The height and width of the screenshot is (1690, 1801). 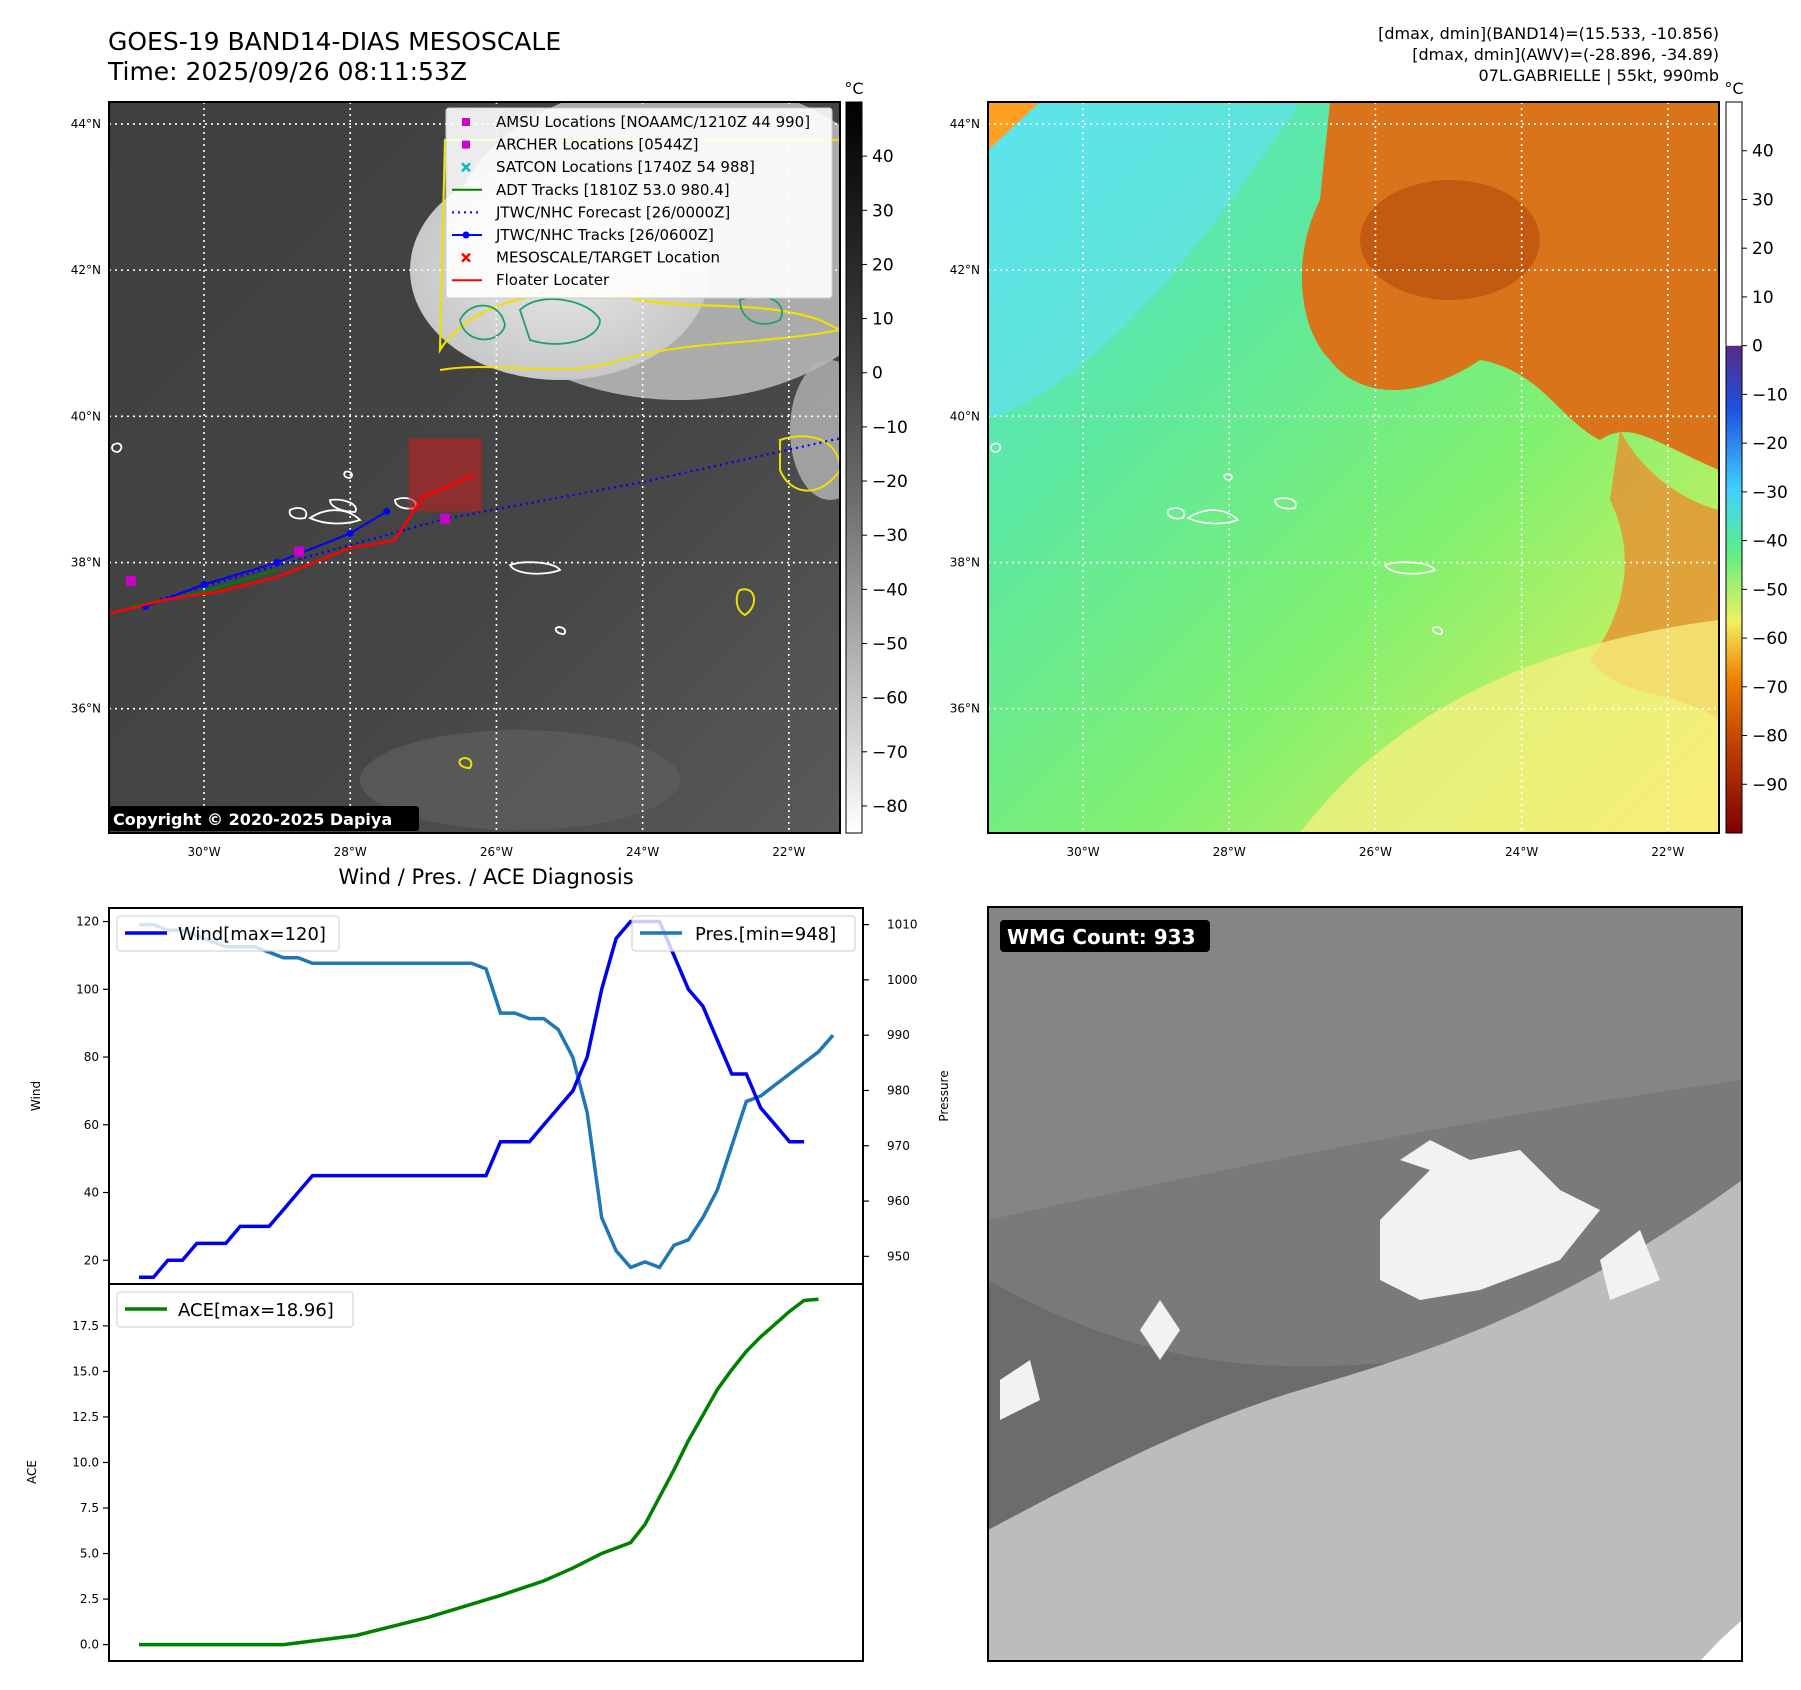 What do you see at coordinates (86, 563) in the screenshot?
I see `lat-label-left: 38°N` at bounding box center [86, 563].